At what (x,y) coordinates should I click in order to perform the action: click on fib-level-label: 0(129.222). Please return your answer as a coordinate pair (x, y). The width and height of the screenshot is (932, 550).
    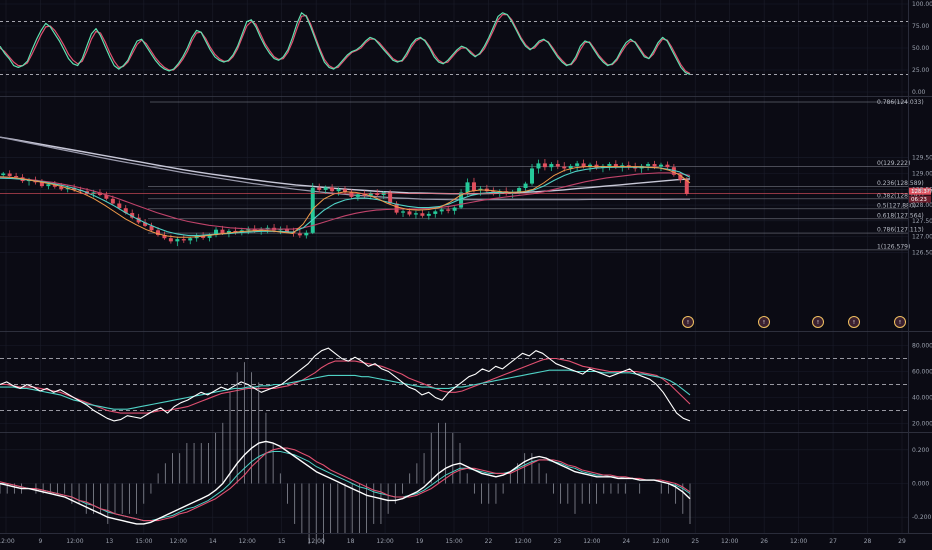
    Looking at the image, I should click on (893, 163).